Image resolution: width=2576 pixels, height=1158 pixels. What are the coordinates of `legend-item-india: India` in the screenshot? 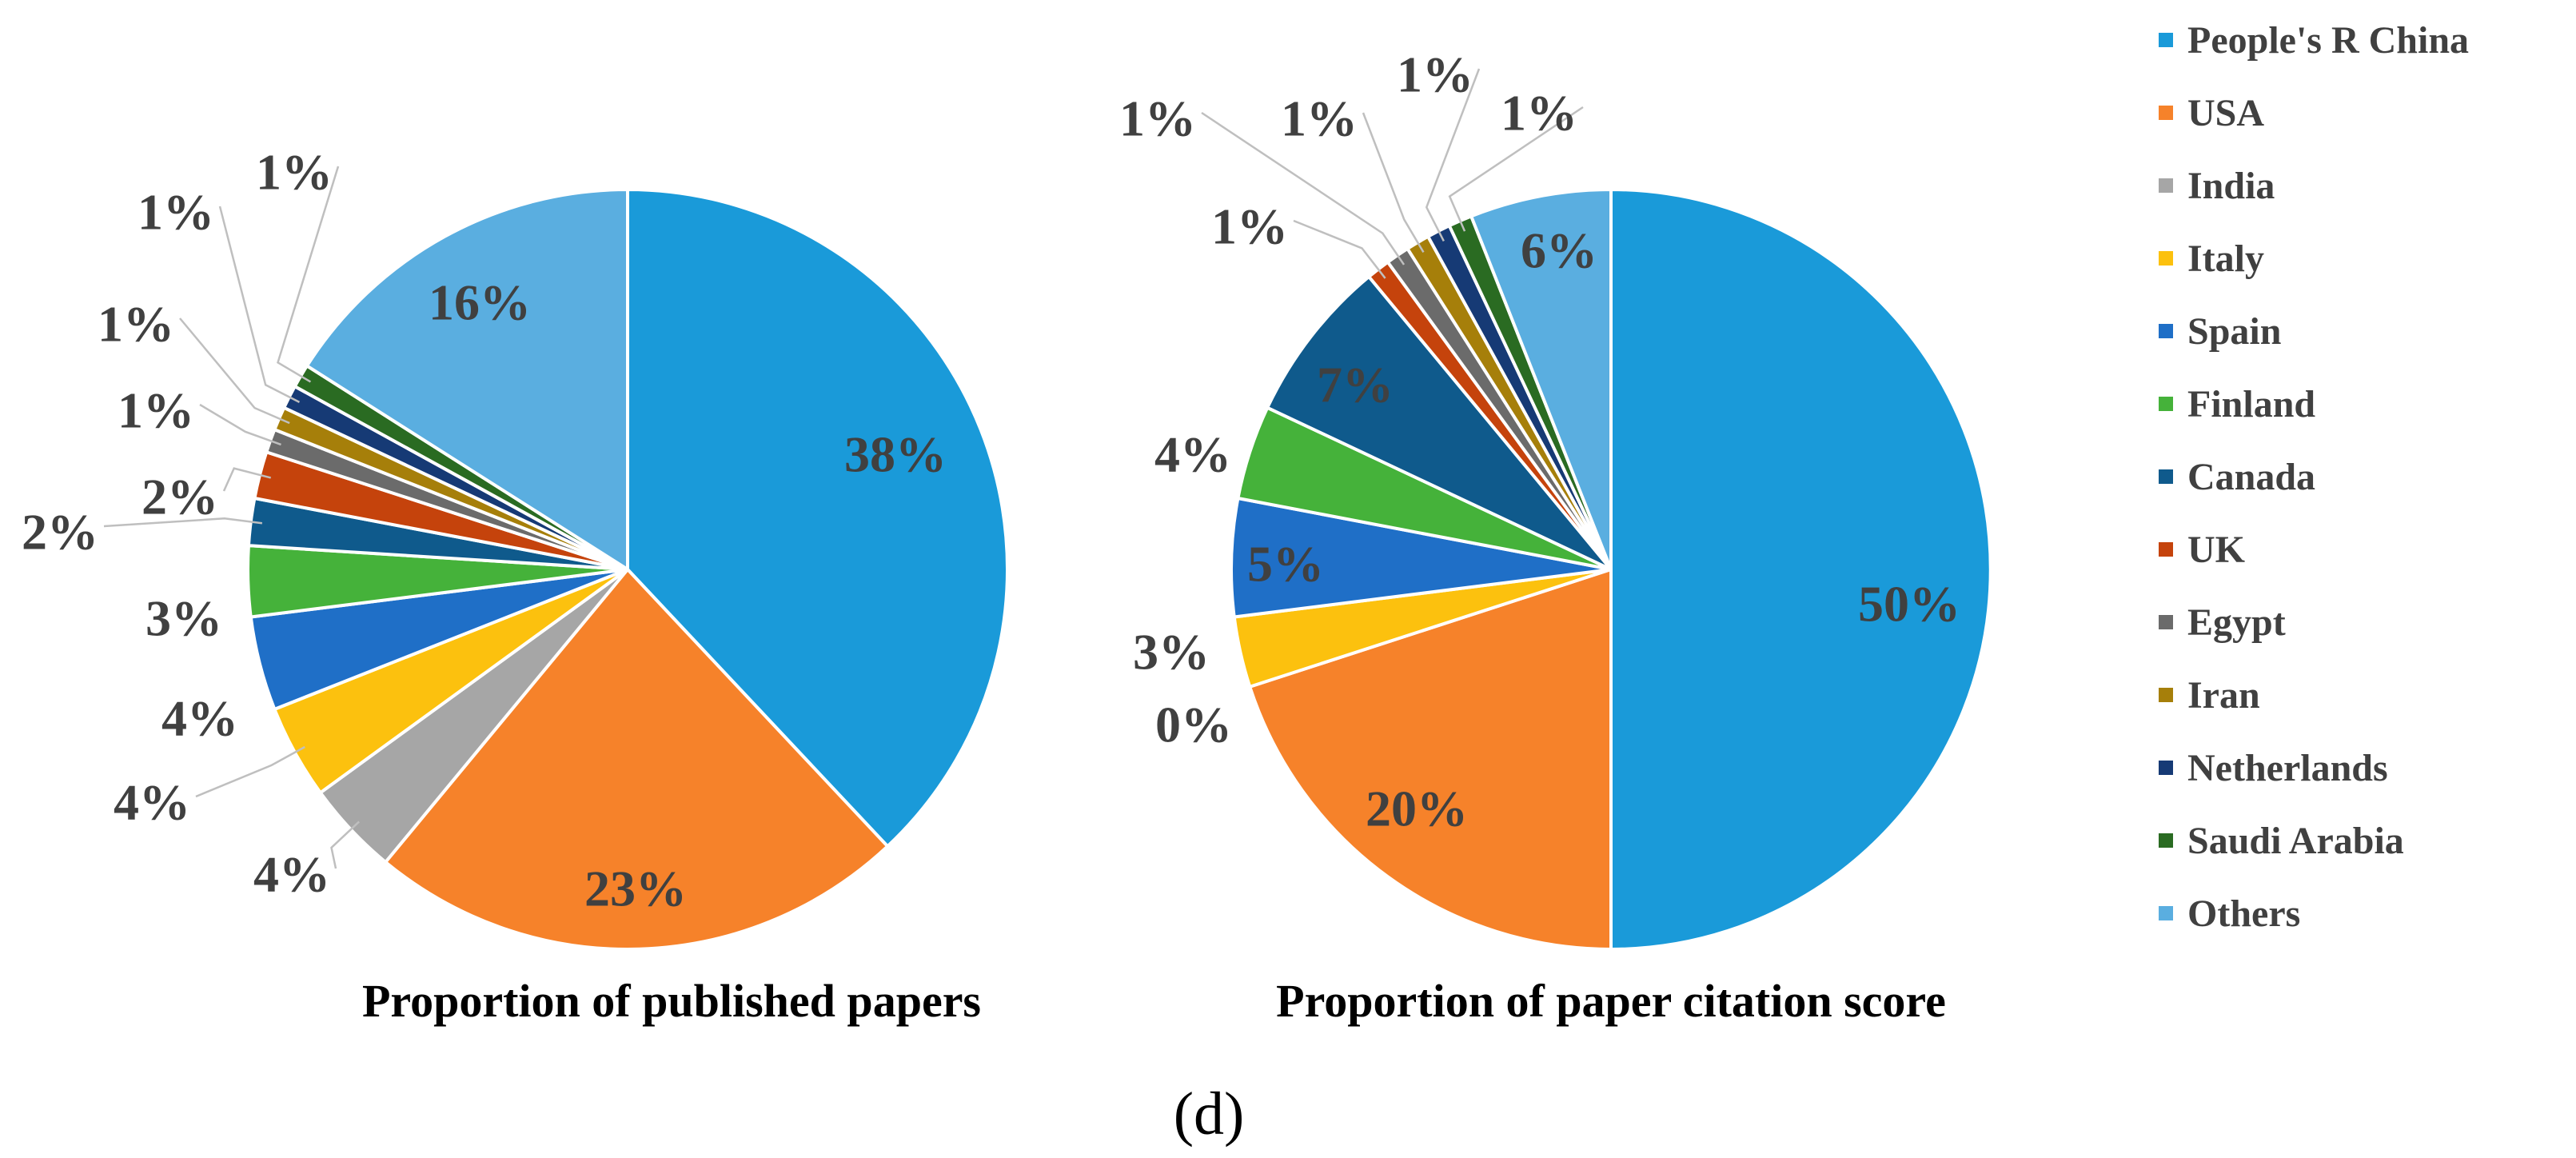 It's located at (2217, 186).